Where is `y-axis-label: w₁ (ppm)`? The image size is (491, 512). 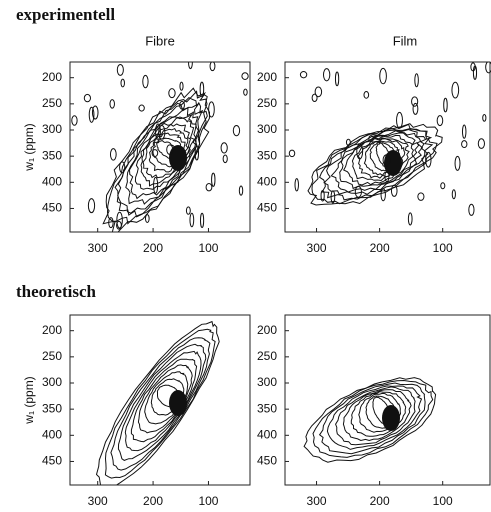
y-axis-label: w₁ (ppm) is located at coordinates (29, 400).